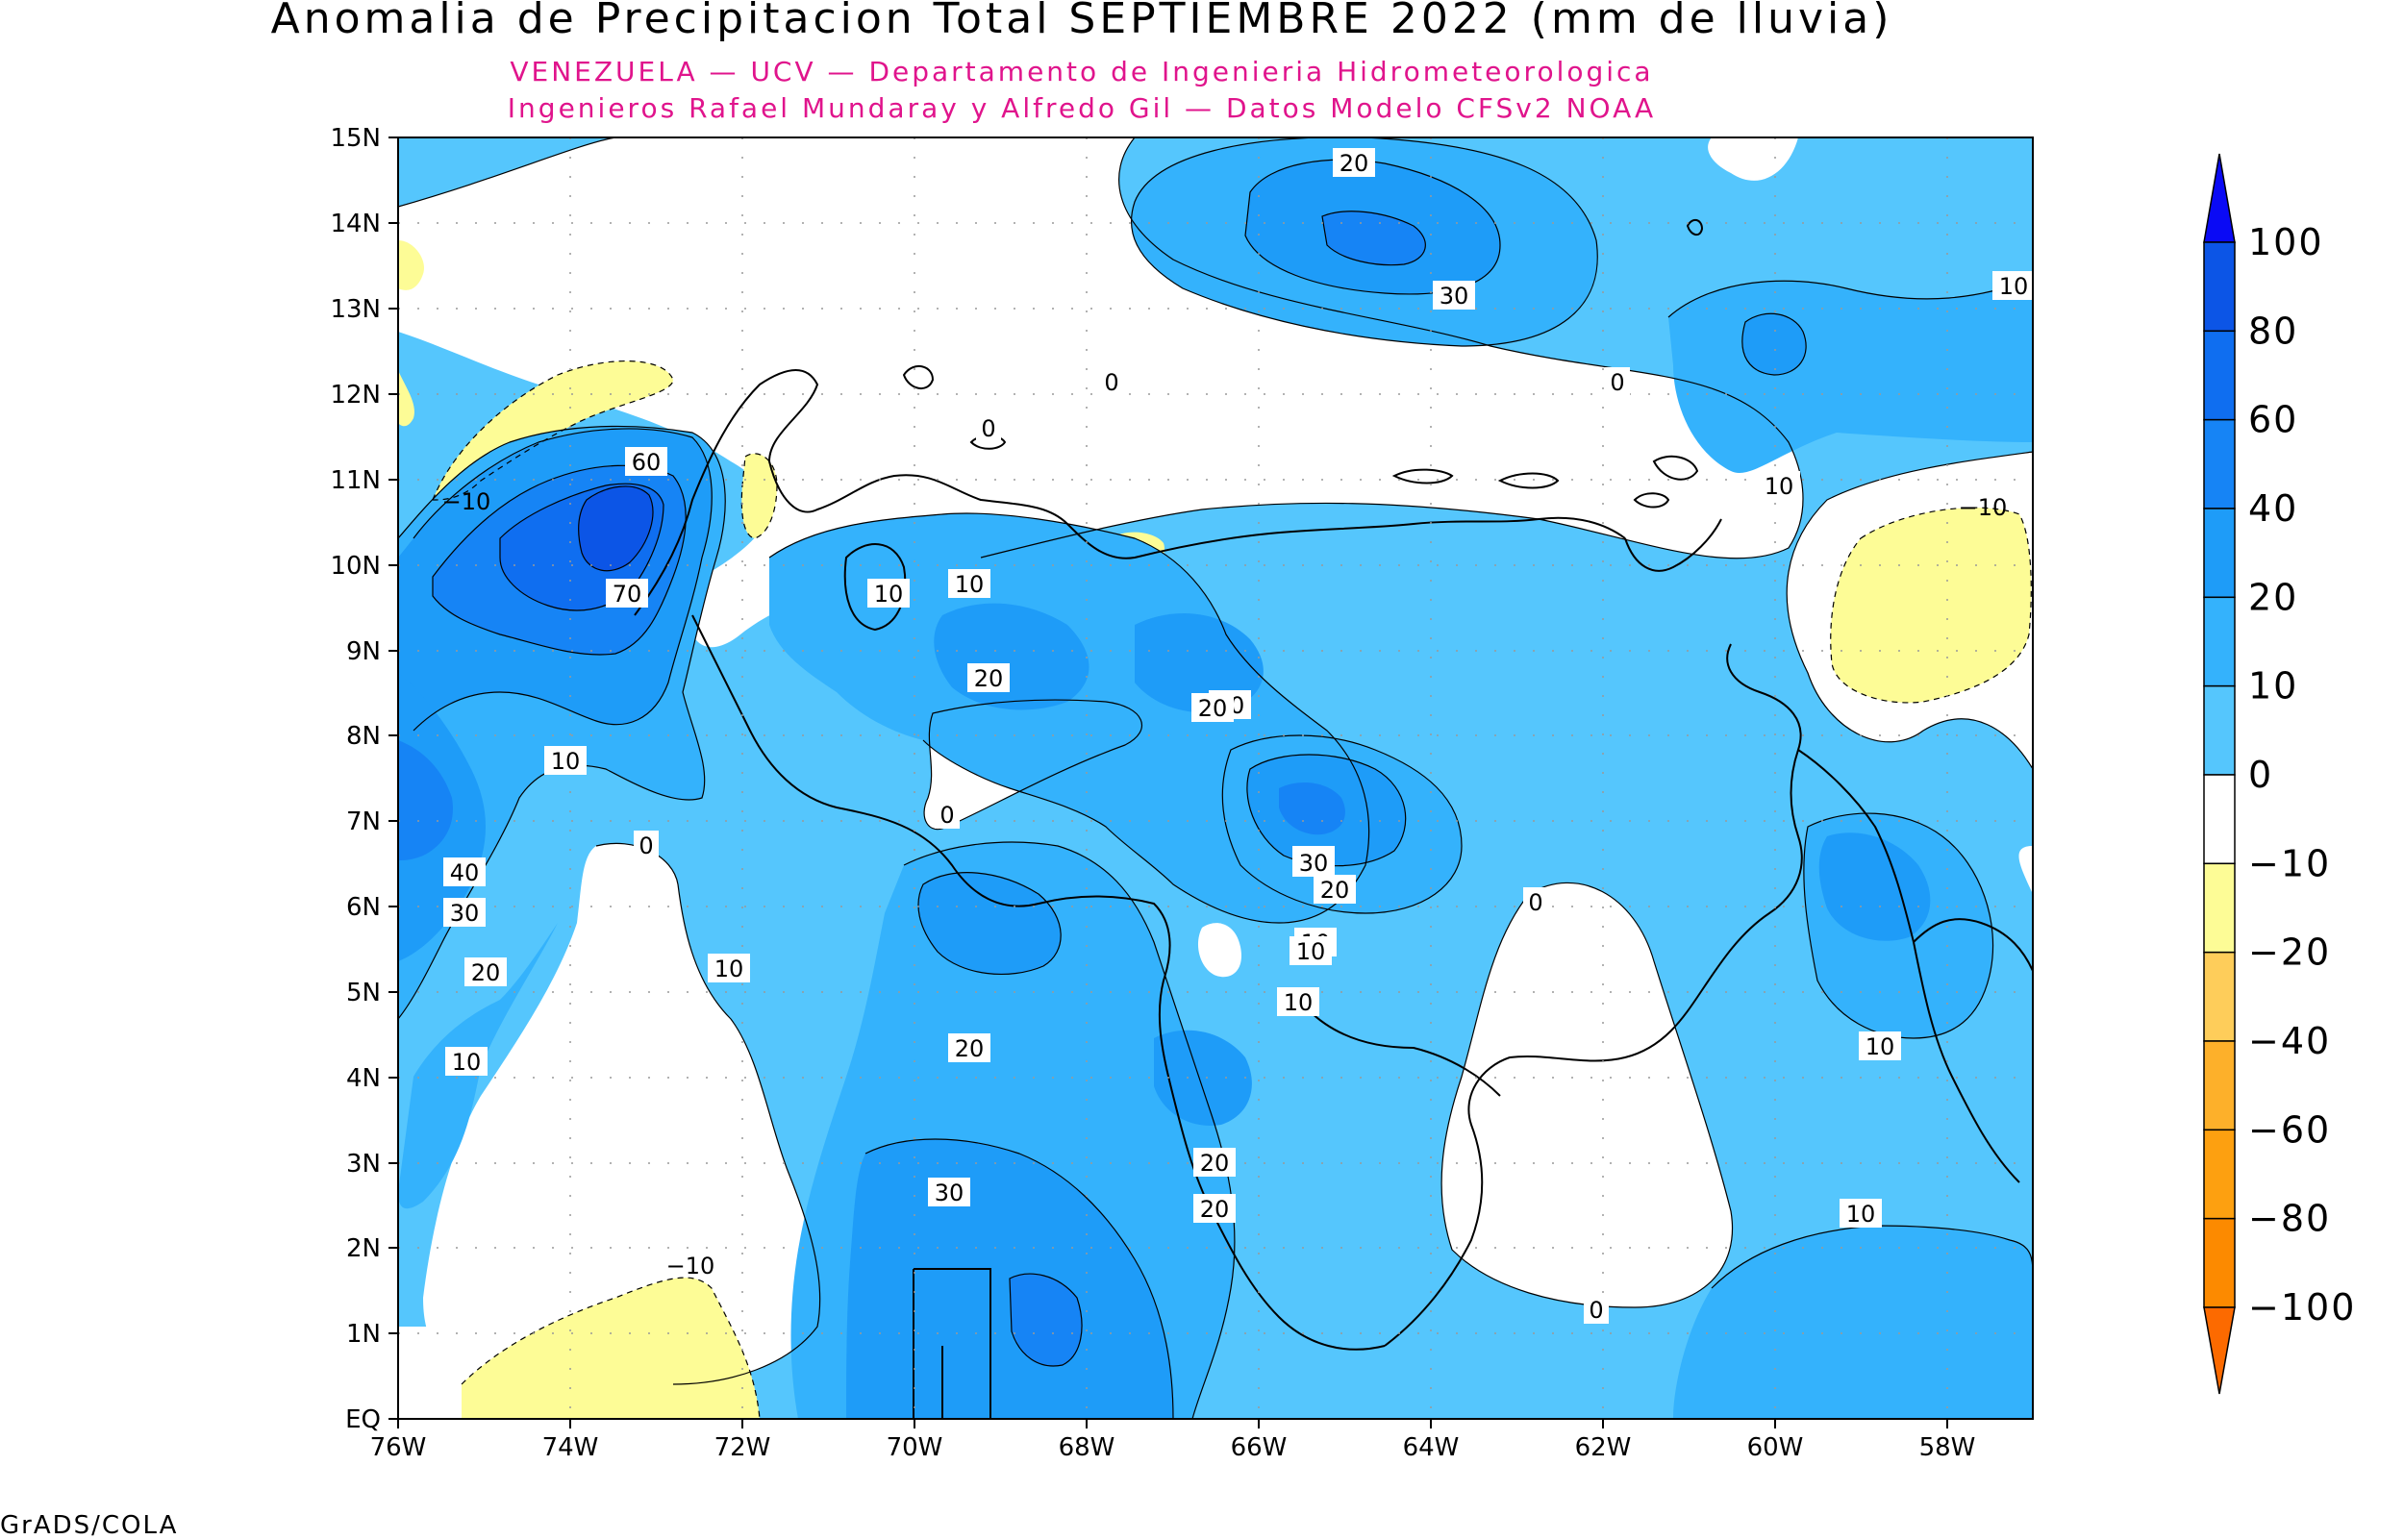  I want to click on field-20-40-mid-west, so click(1203, 1078).